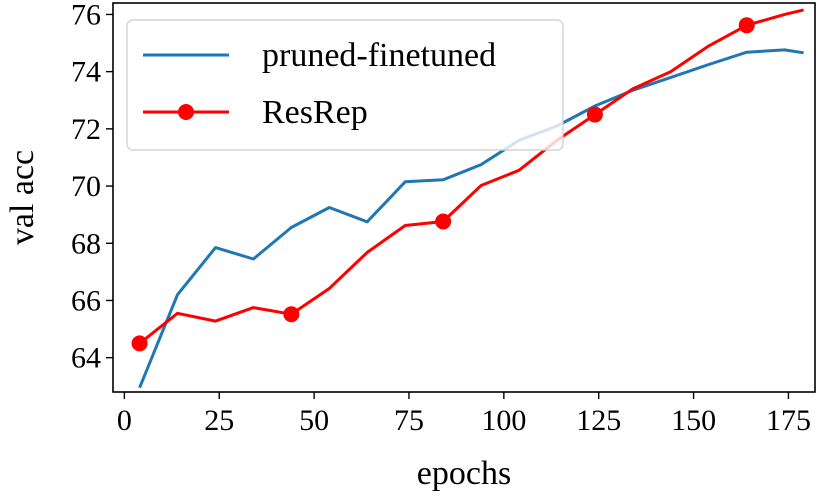 Image resolution: width=830 pixels, height=498 pixels. What do you see at coordinates (693, 420) in the screenshot?
I see `x-tick-label: 150` at bounding box center [693, 420].